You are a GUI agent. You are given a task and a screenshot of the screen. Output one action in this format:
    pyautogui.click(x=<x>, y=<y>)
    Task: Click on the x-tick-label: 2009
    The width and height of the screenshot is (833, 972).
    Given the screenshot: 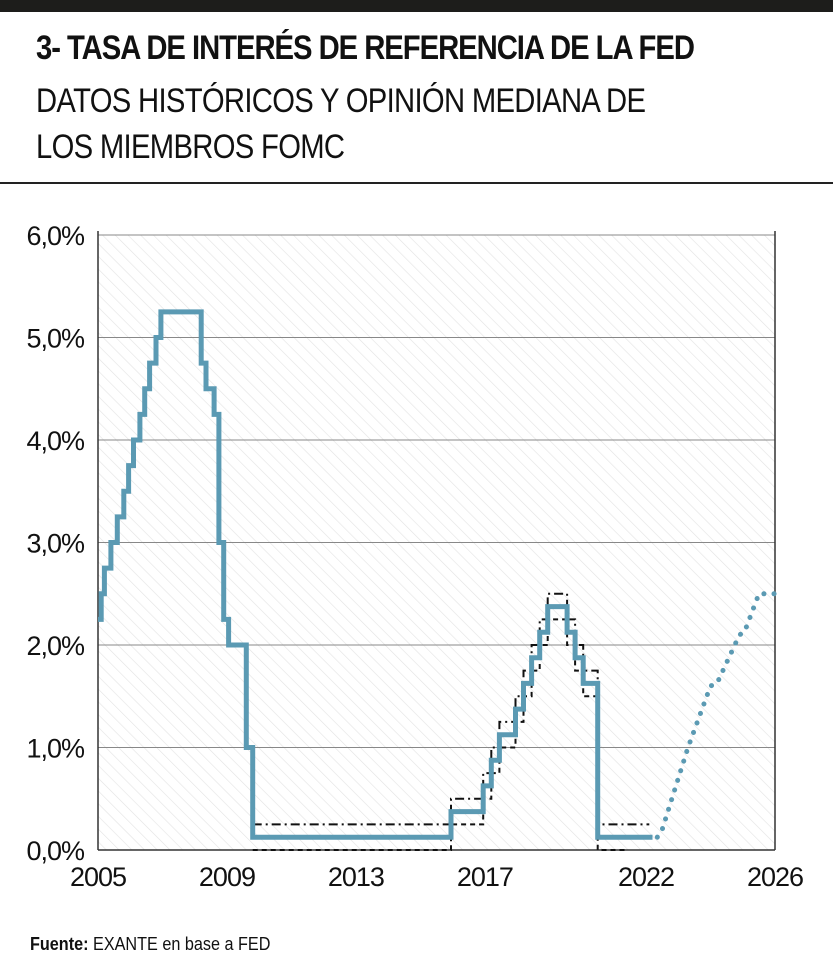 What is the action you would take?
    pyautogui.click(x=227, y=877)
    